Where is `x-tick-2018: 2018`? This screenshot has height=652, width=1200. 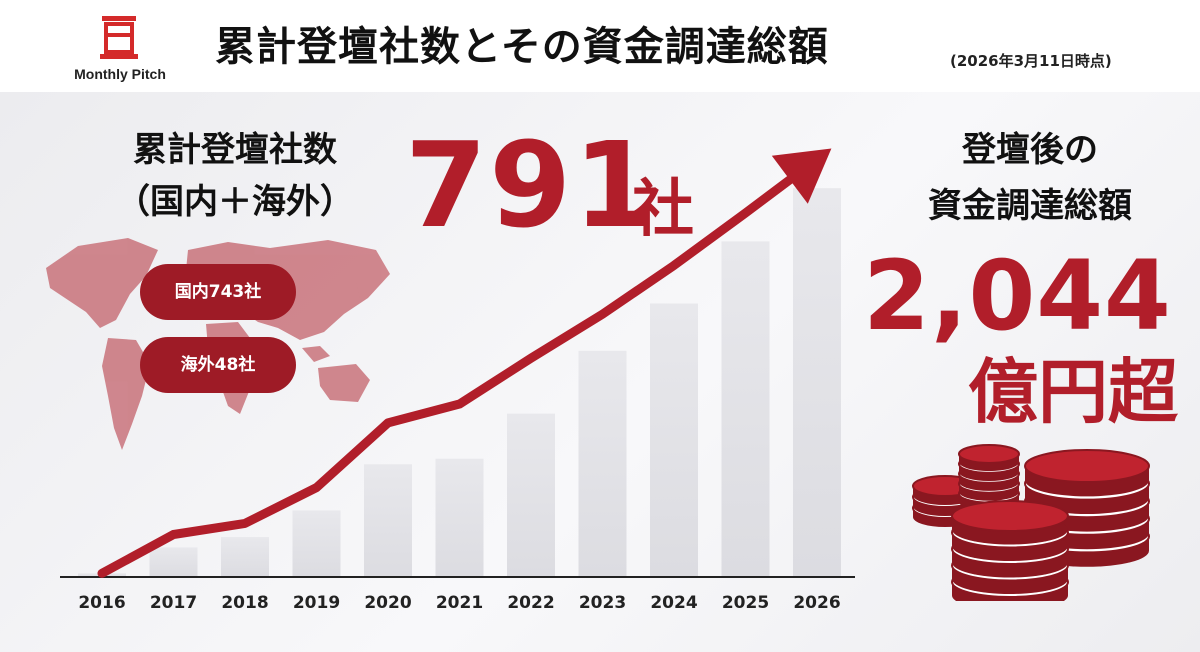 x-tick-2018: 2018 is located at coordinates (244, 603).